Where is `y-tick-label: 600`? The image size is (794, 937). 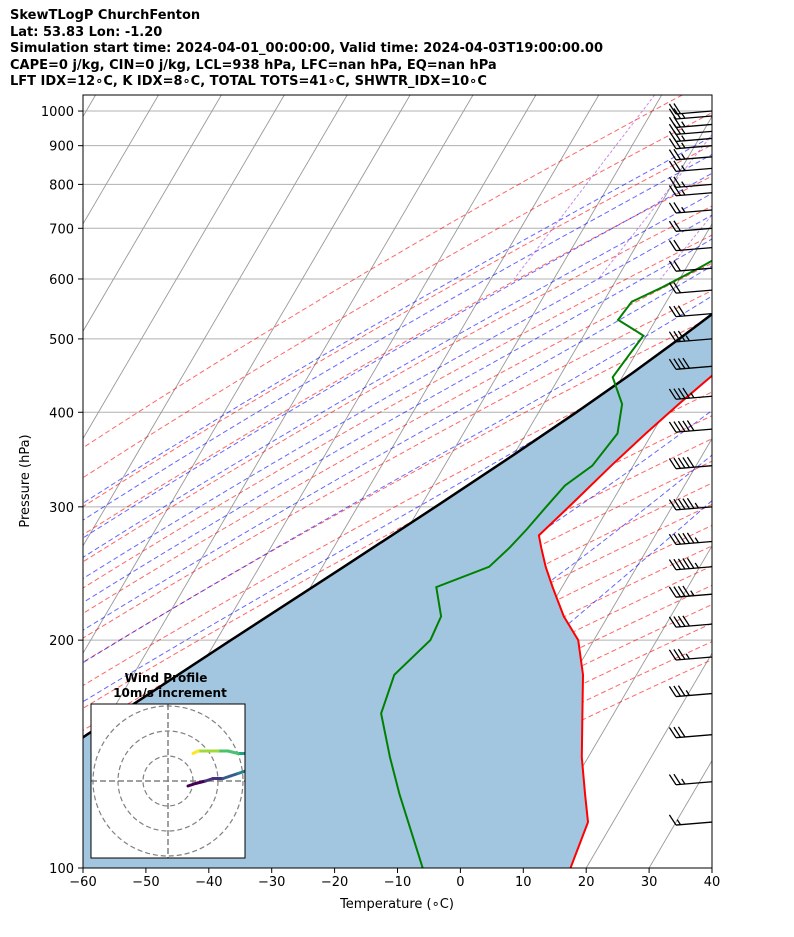 y-tick-label: 600 is located at coordinates (61, 280).